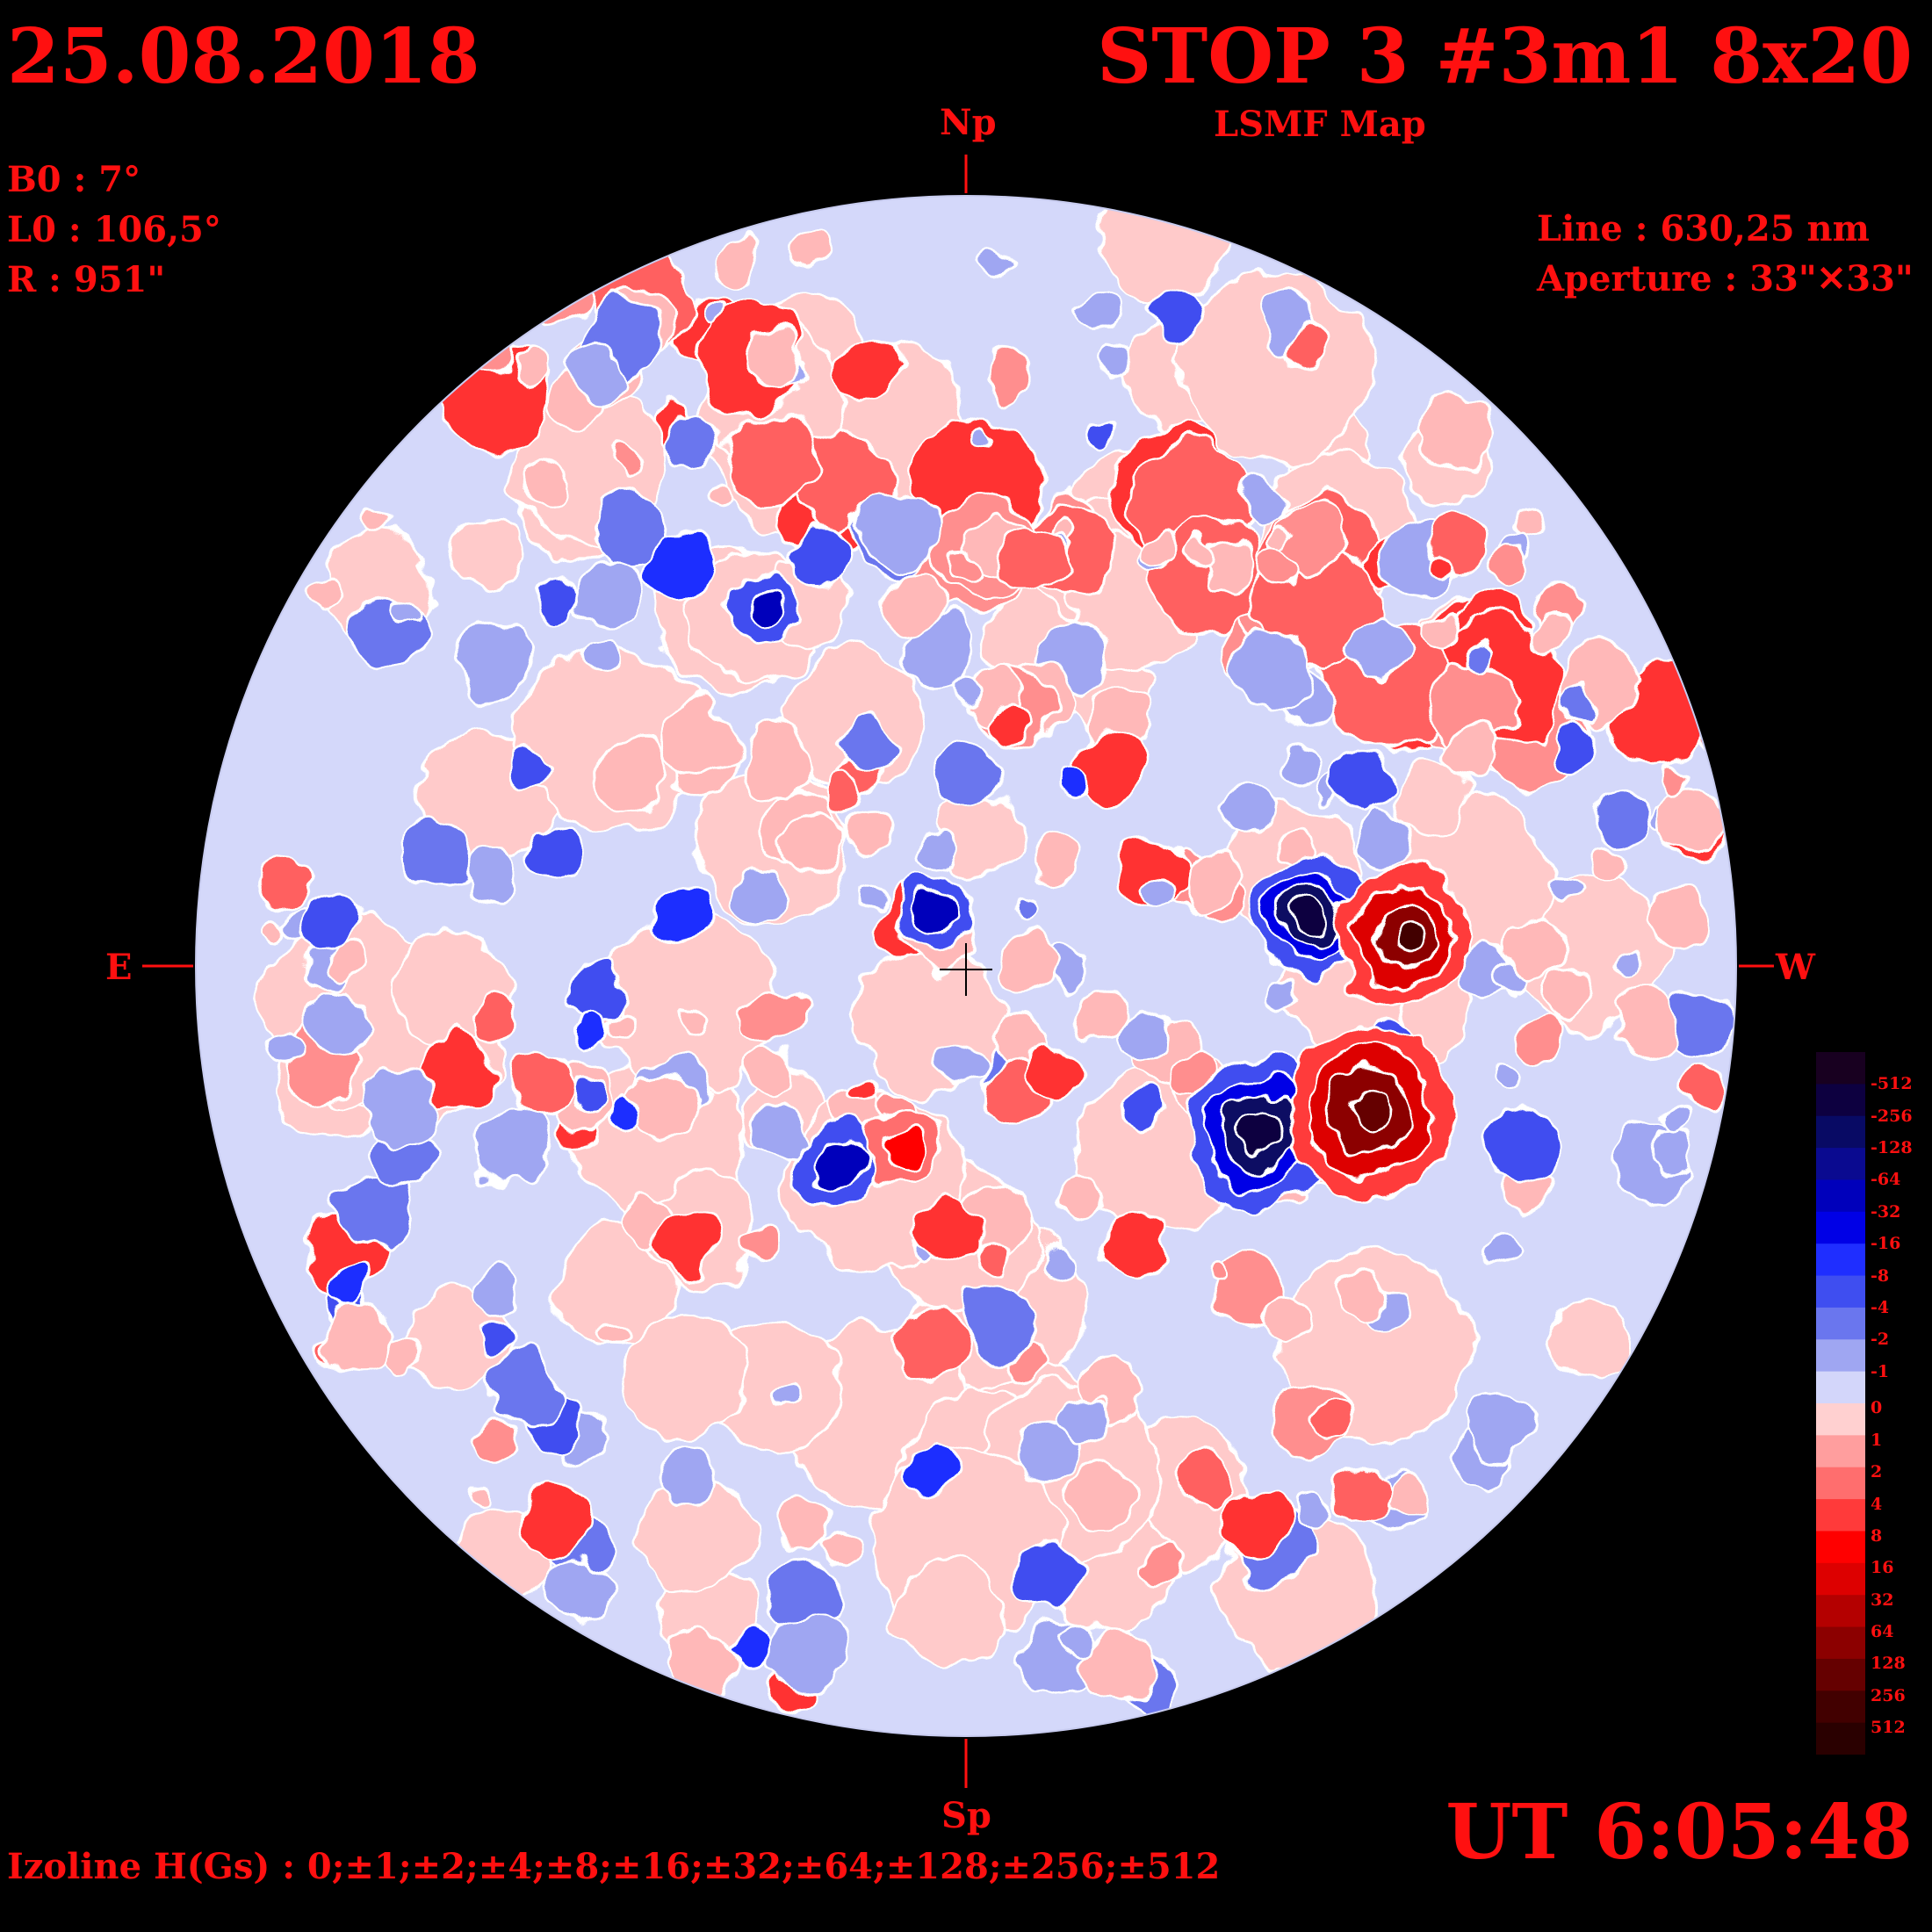 Image resolution: width=1932 pixels, height=1932 pixels. I want to click on map-subtitle: LSMF Map, so click(1320, 124).